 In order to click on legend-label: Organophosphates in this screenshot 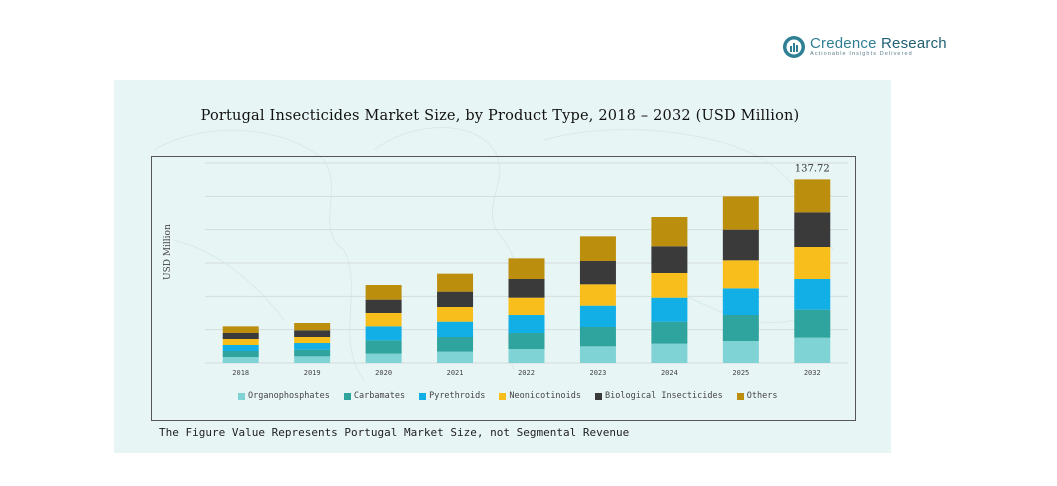, I will do `click(289, 396)`.